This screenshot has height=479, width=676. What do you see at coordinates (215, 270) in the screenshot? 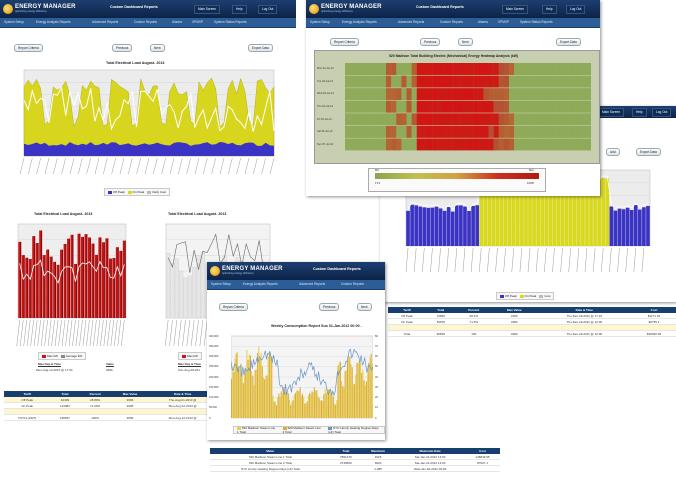
I see `sun-logo-icon` at bounding box center [215, 270].